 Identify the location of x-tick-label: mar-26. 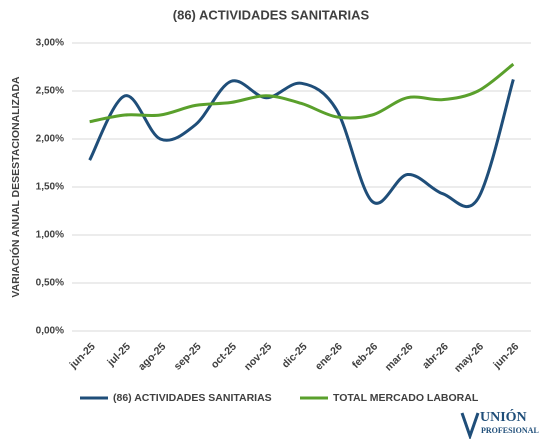
(399, 357).